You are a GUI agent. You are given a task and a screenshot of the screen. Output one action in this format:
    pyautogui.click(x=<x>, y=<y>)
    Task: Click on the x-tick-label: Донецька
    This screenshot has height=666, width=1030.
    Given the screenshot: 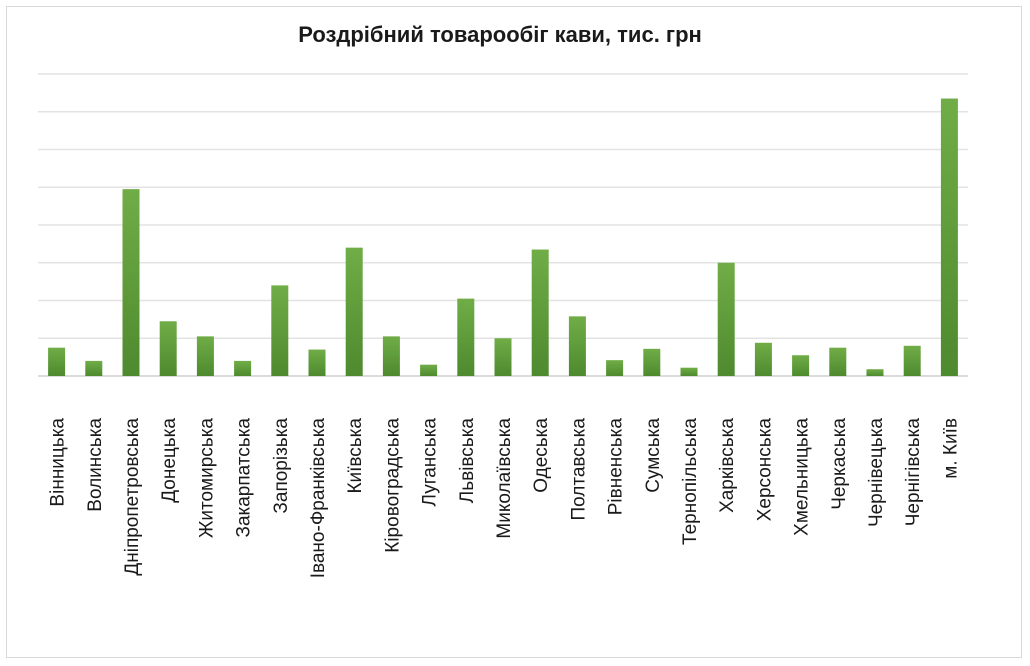 What is the action you would take?
    pyautogui.click(x=169, y=460)
    